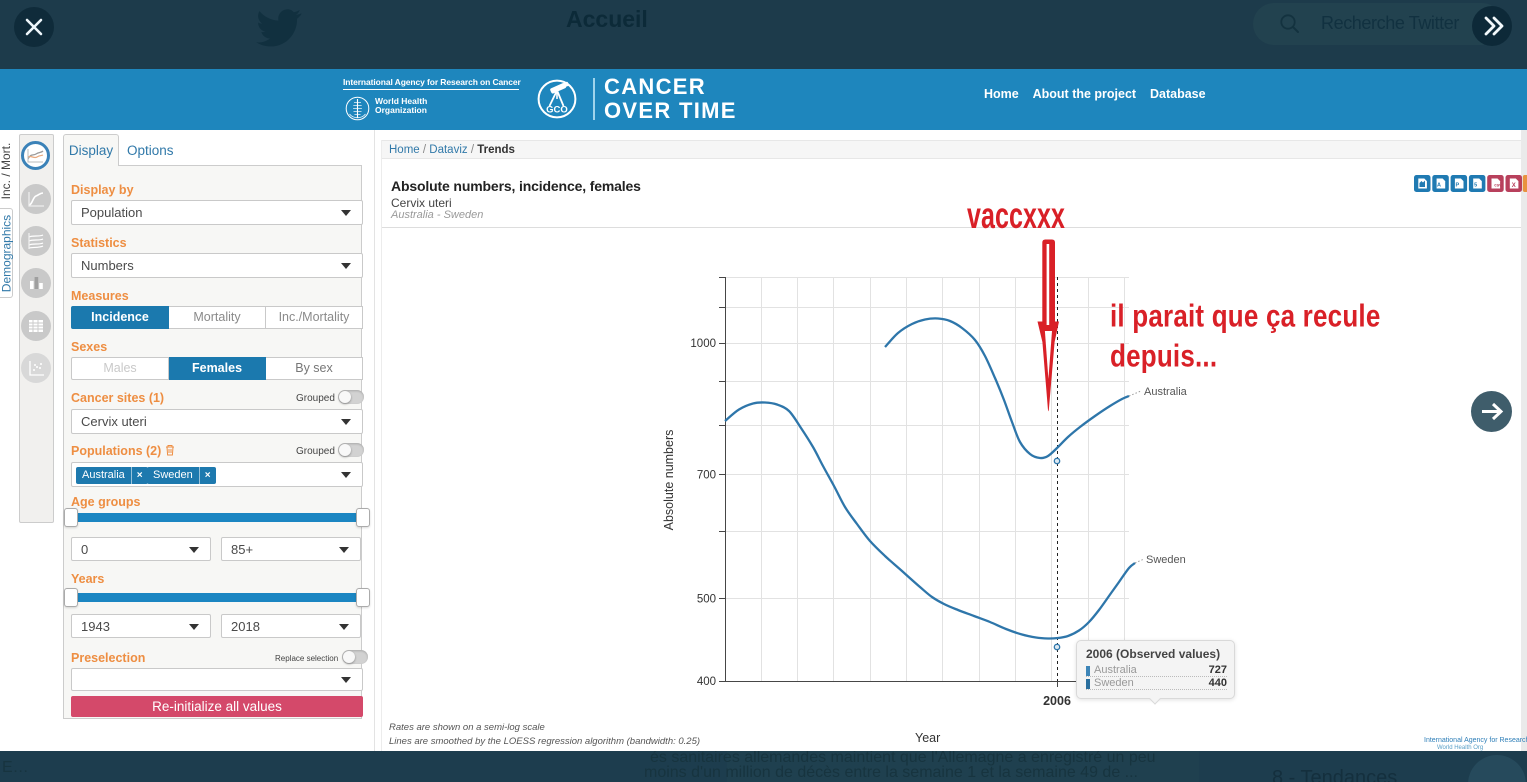 This screenshot has height=782, width=1527. I want to click on svg-text: 1000, so click(703, 344).